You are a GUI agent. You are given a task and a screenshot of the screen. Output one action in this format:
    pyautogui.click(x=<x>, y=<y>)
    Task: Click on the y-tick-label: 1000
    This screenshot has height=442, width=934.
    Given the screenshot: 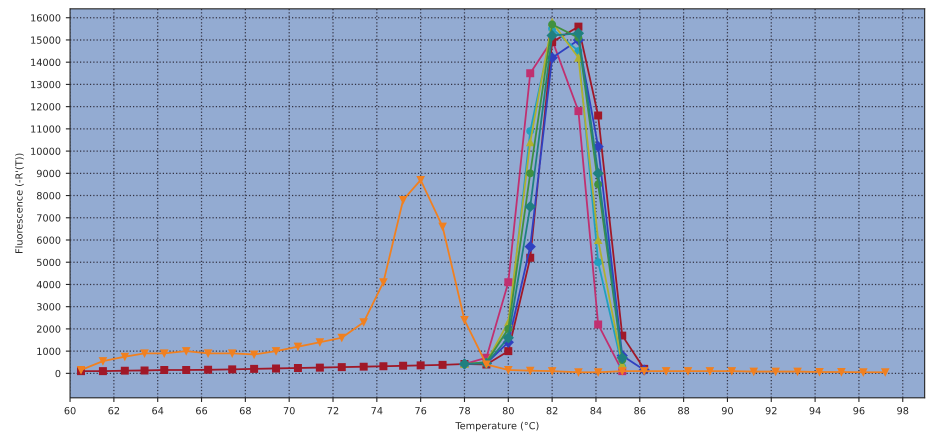 What is the action you would take?
    pyautogui.click(x=48, y=351)
    